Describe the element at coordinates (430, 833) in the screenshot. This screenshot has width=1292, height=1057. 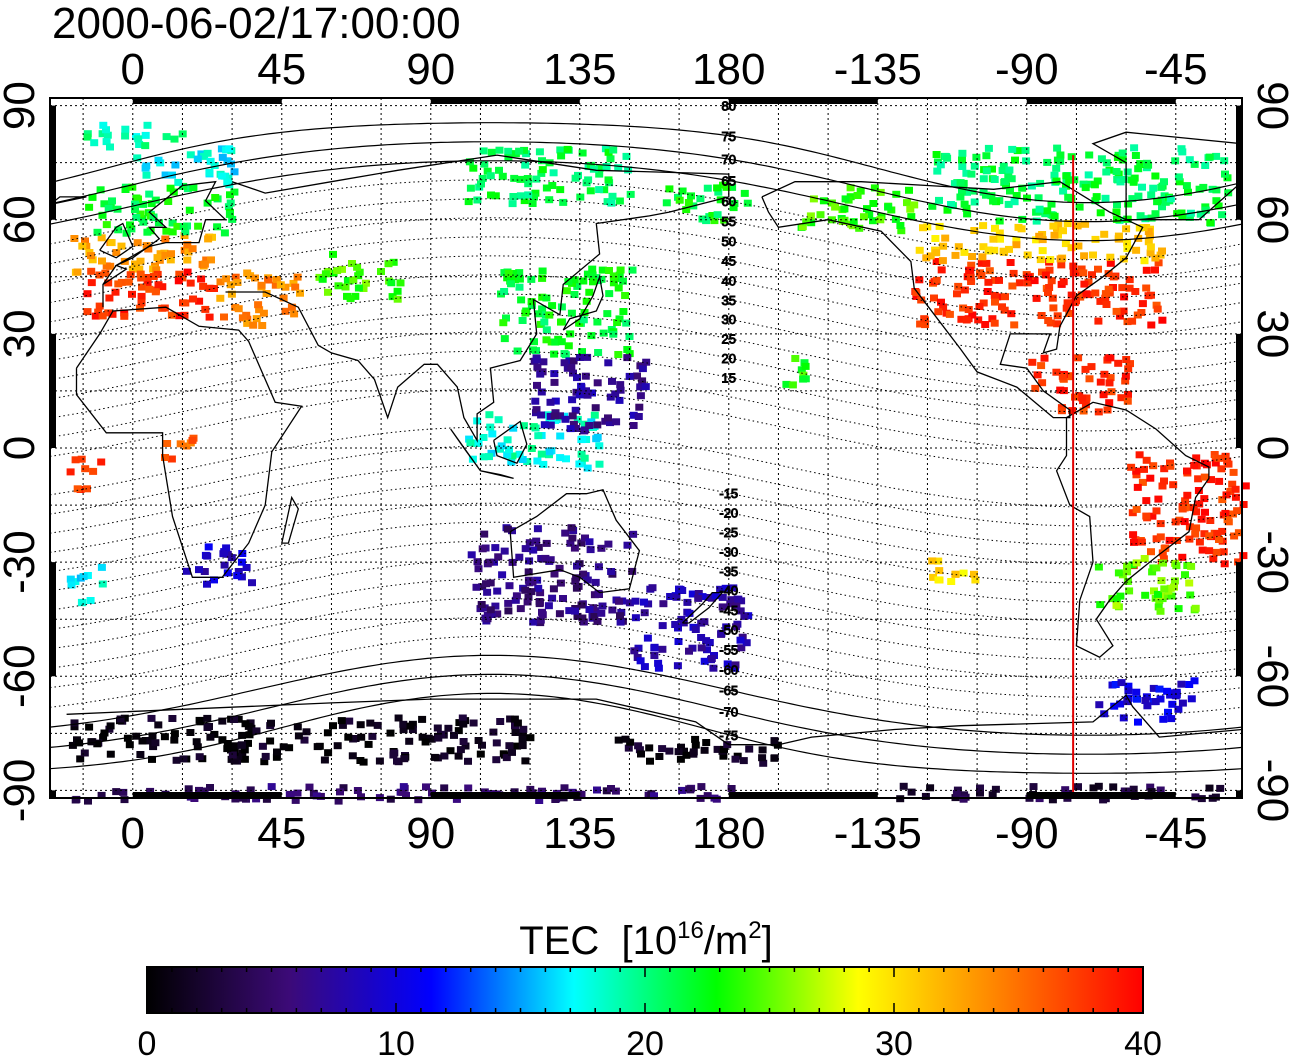
I see `lon-tick-label-bottom: 90` at that location.